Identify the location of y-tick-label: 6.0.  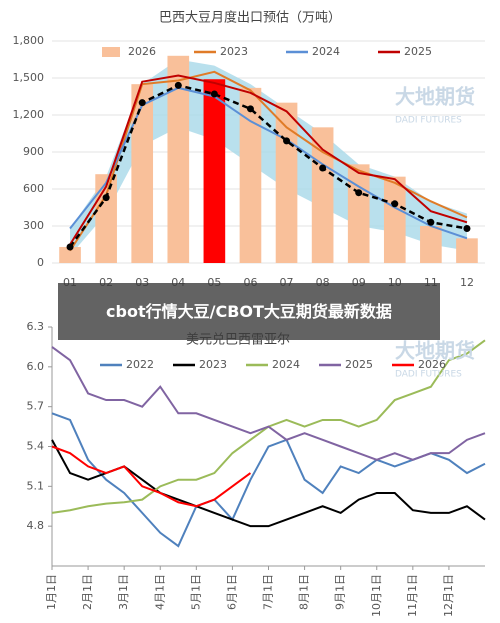
(36, 366).